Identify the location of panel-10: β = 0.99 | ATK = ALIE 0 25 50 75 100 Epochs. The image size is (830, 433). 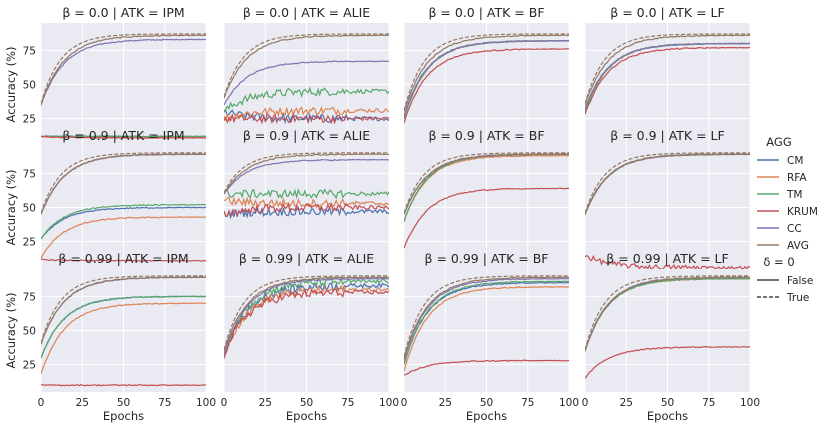
(310, 337).